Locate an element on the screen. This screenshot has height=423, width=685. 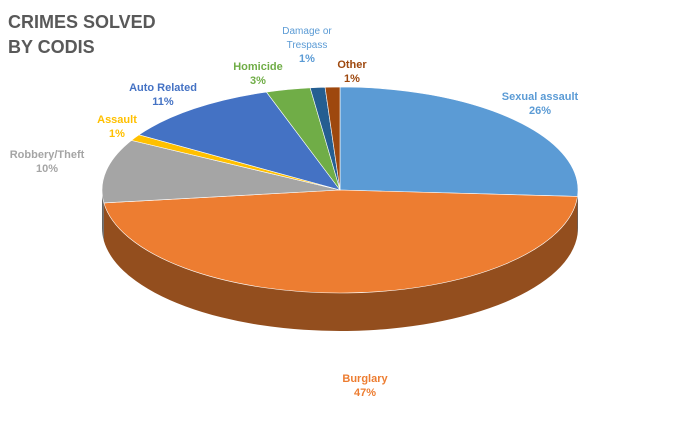
data-label-0-0: Sexual assault is located at coordinates (540, 97).